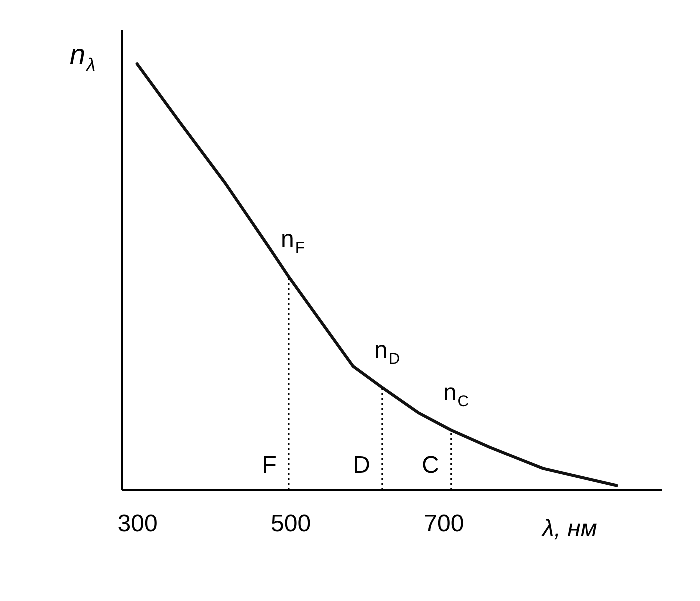 This screenshot has height=601, width=700. What do you see at coordinates (431, 465) in the screenshot?
I see `ref-line-label: C` at bounding box center [431, 465].